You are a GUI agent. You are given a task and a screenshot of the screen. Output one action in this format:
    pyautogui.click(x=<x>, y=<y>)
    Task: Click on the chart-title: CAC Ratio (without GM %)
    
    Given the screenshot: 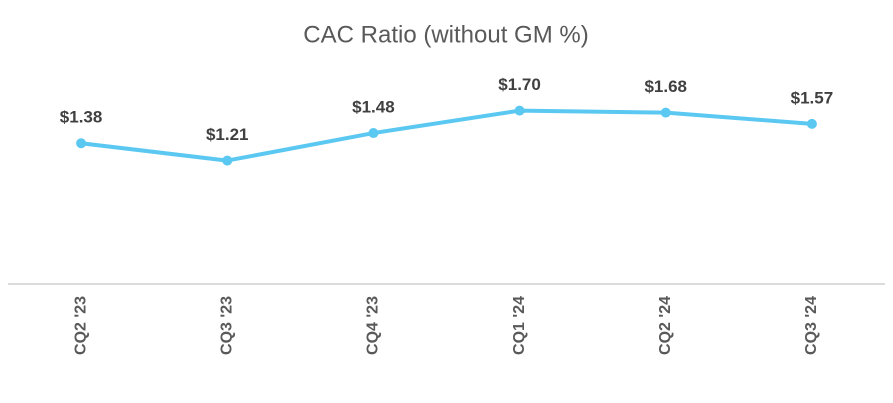 What is the action you would take?
    pyautogui.click(x=445, y=34)
    